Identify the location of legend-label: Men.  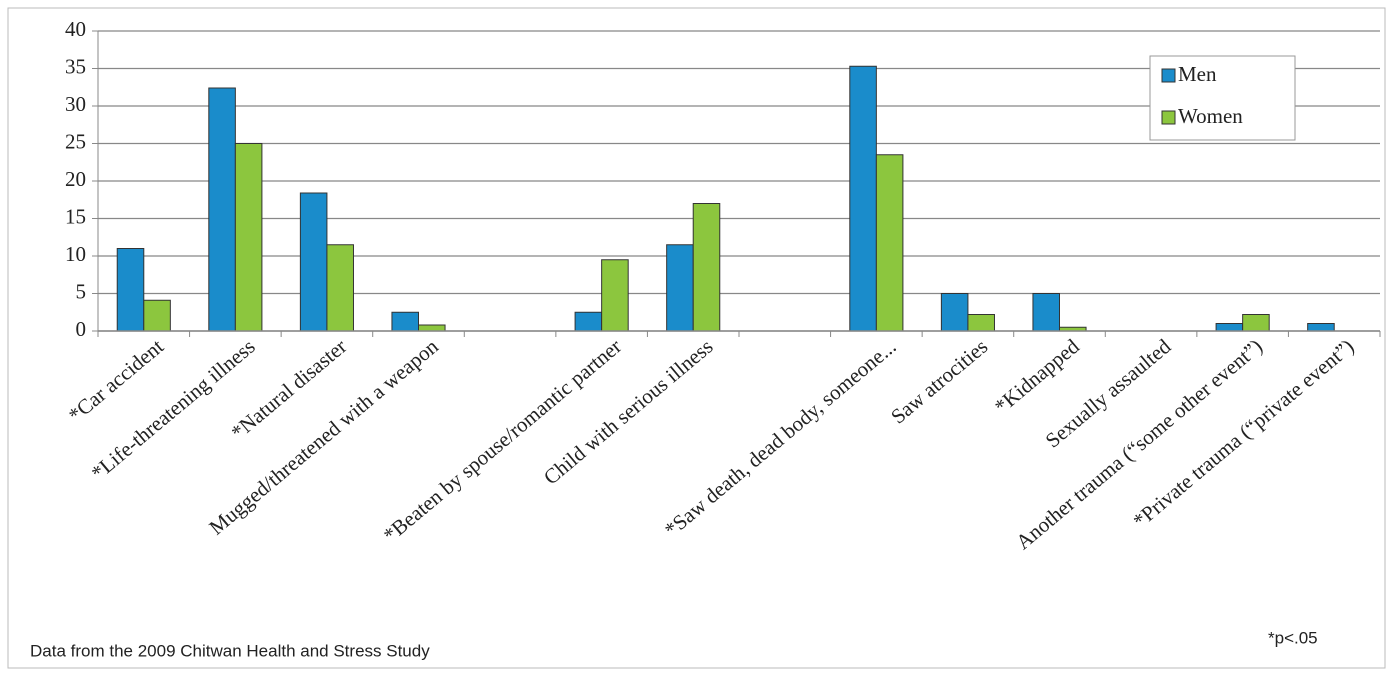
(1197, 74).